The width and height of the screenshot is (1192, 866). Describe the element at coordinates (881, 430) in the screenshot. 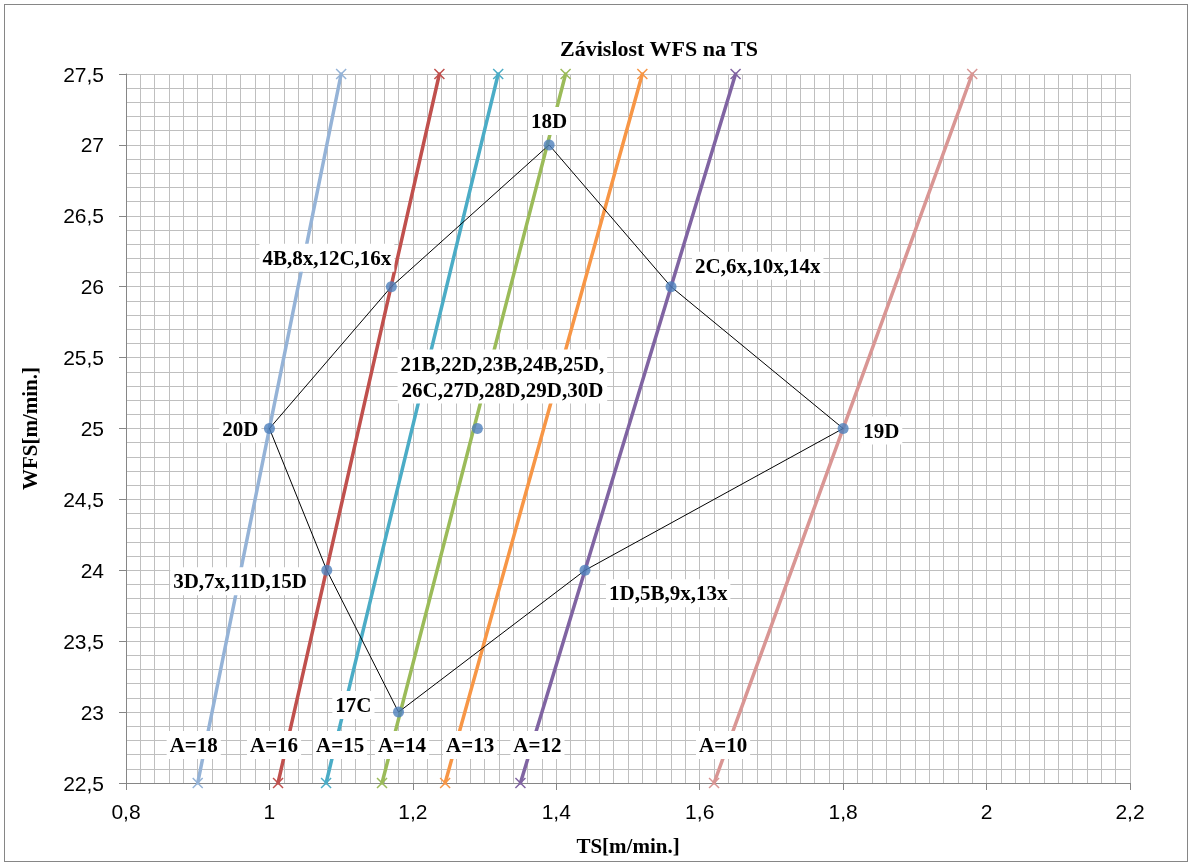

I see `annotation: 19D` at that location.